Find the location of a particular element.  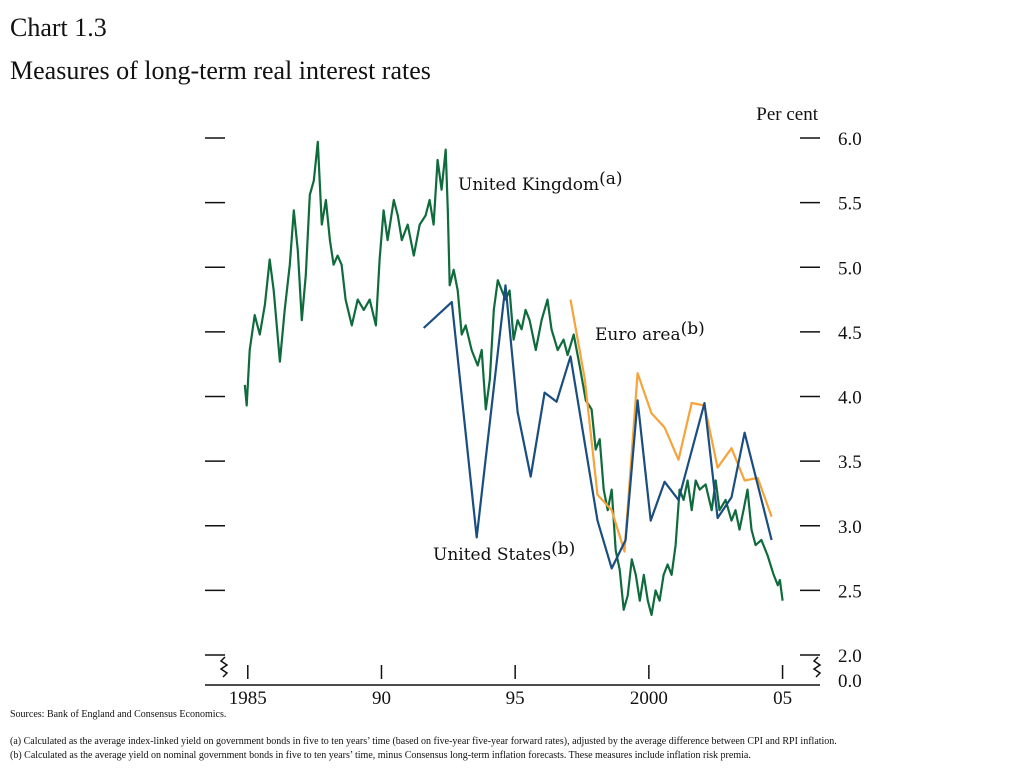

y-tick-label: 3.0 is located at coordinates (850, 527).